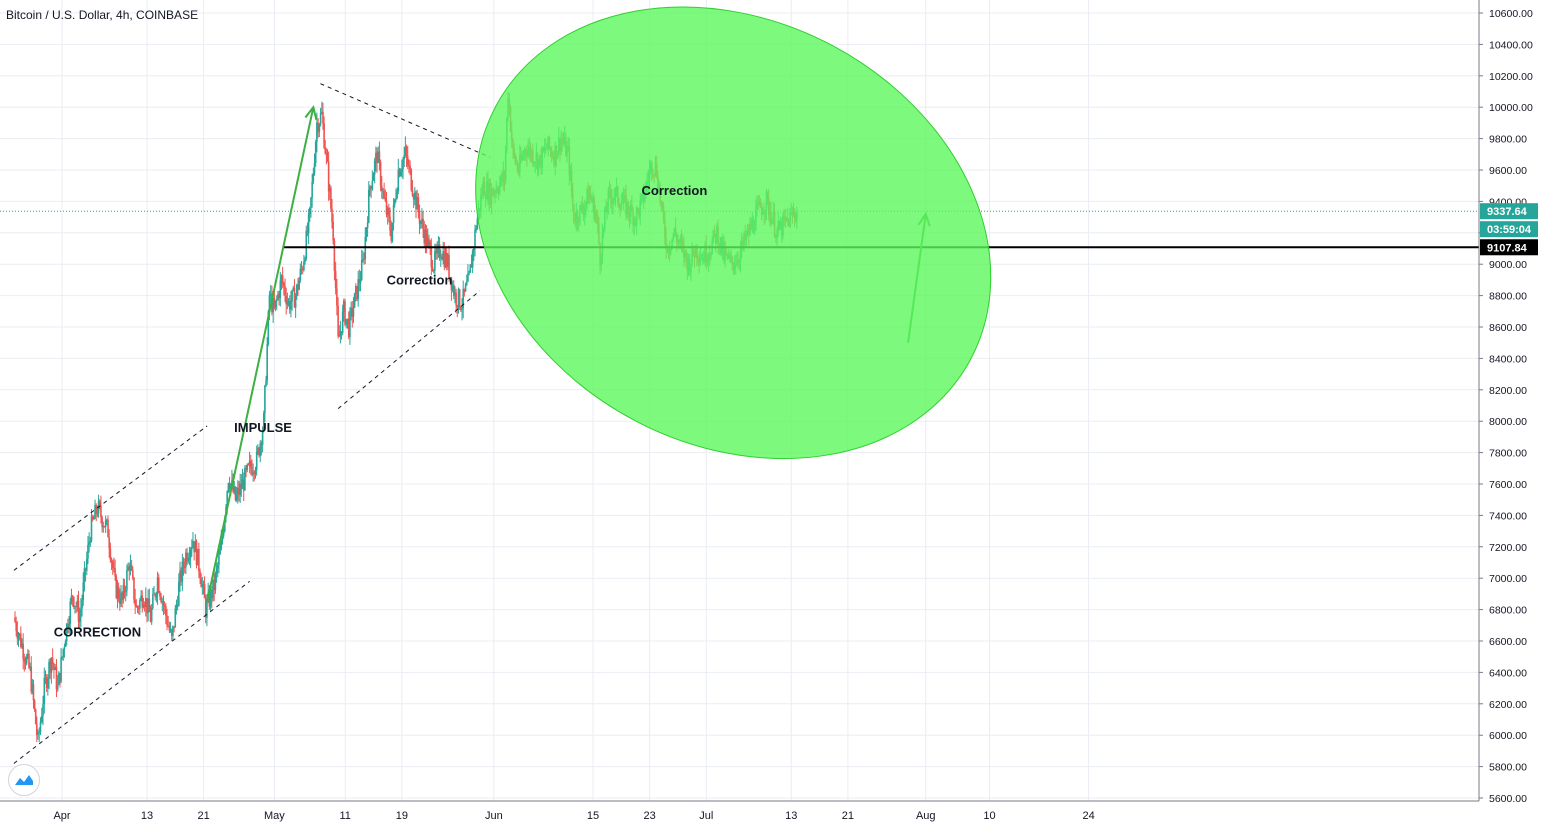 This screenshot has width=1543, height=832. Describe the element at coordinates (1511, 108) in the screenshot. I see `y-tick-label: 10000.00` at that location.